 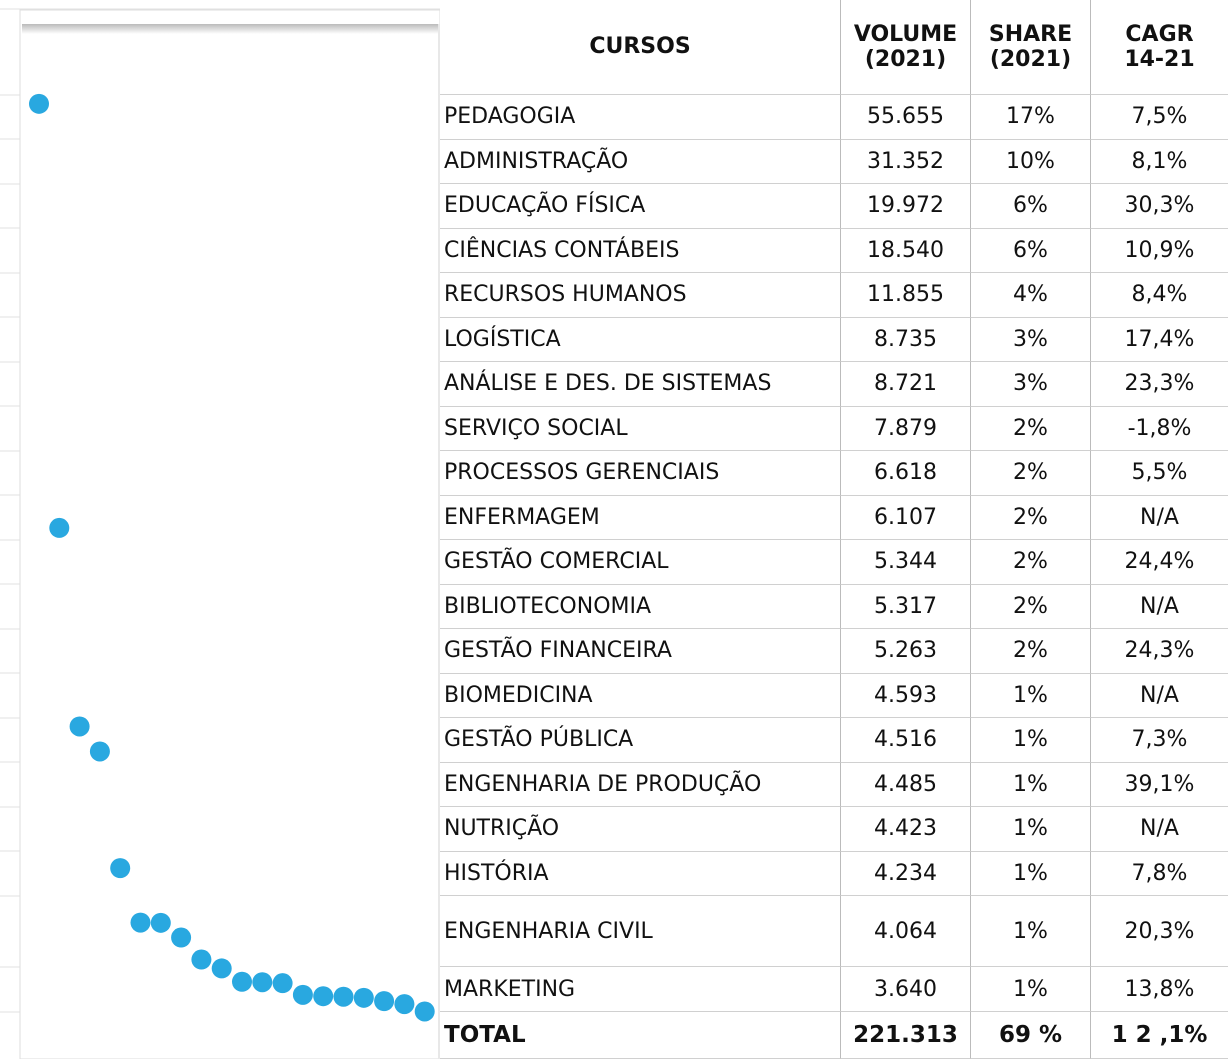 I want to click on table-cell: GESTÃO PÚBLICA, so click(x=640, y=740).